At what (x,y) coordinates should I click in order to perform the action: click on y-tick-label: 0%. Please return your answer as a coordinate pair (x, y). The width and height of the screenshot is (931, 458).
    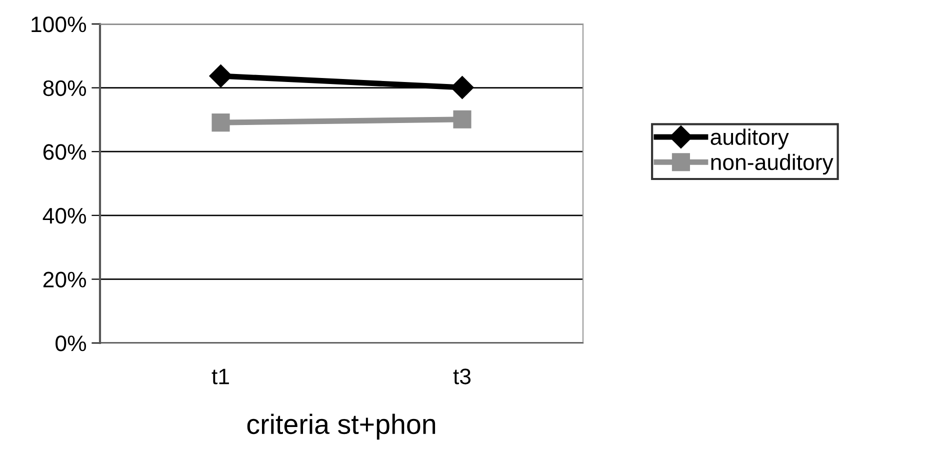
    Looking at the image, I should click on (71, 344).